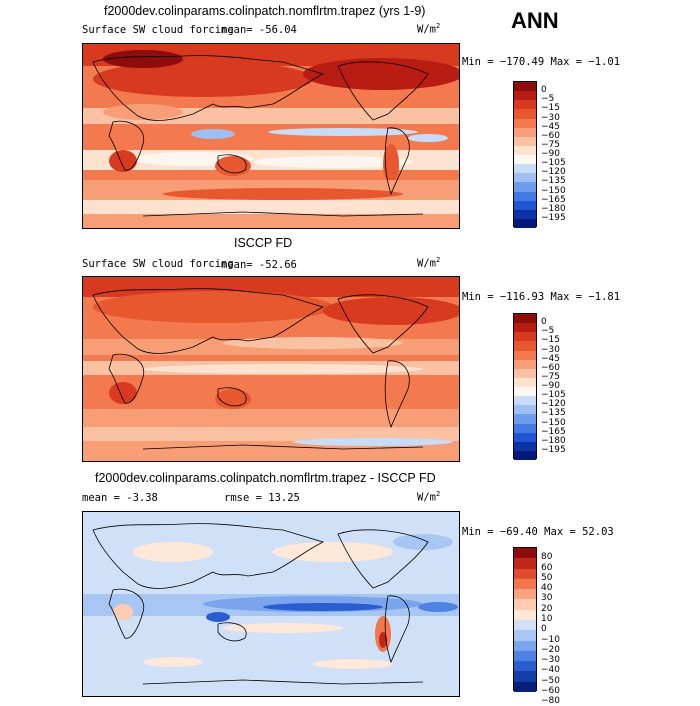  What do you see at coordinates (550, 680) in the screenshot?
I see `colorbar-level-label: −50` at bounding box center [550, 680].